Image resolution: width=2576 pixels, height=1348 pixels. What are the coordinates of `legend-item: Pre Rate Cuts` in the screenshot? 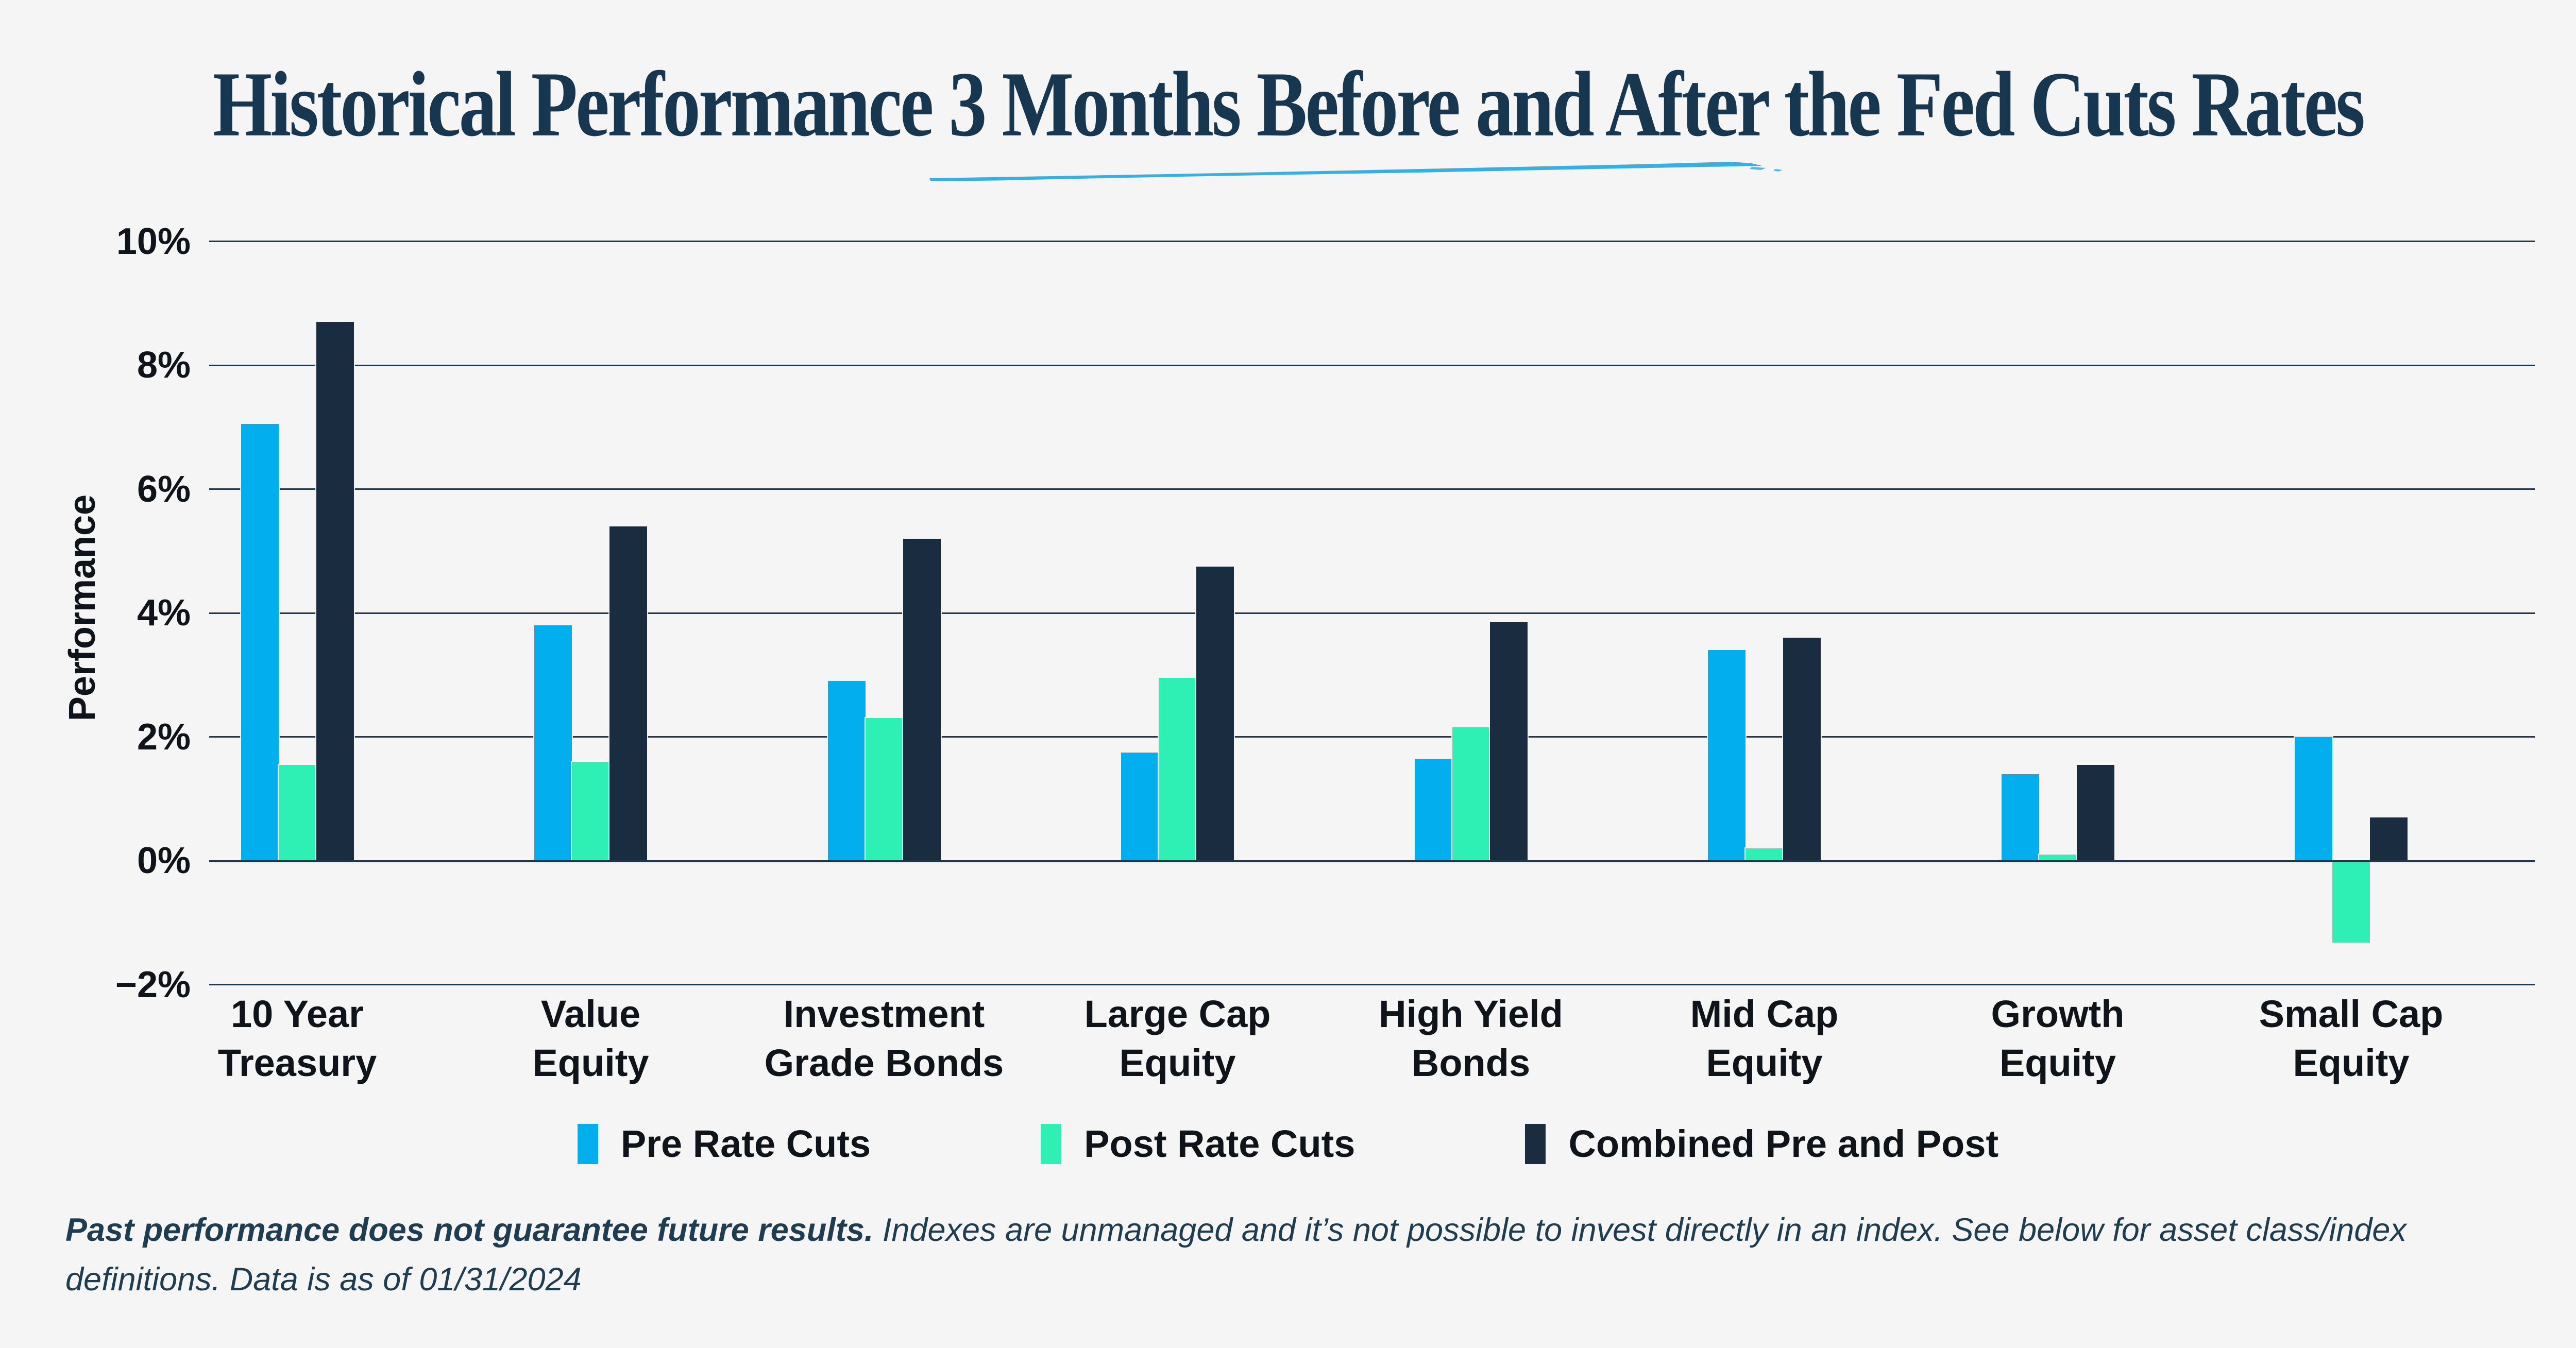 It's located at (724, 1144).